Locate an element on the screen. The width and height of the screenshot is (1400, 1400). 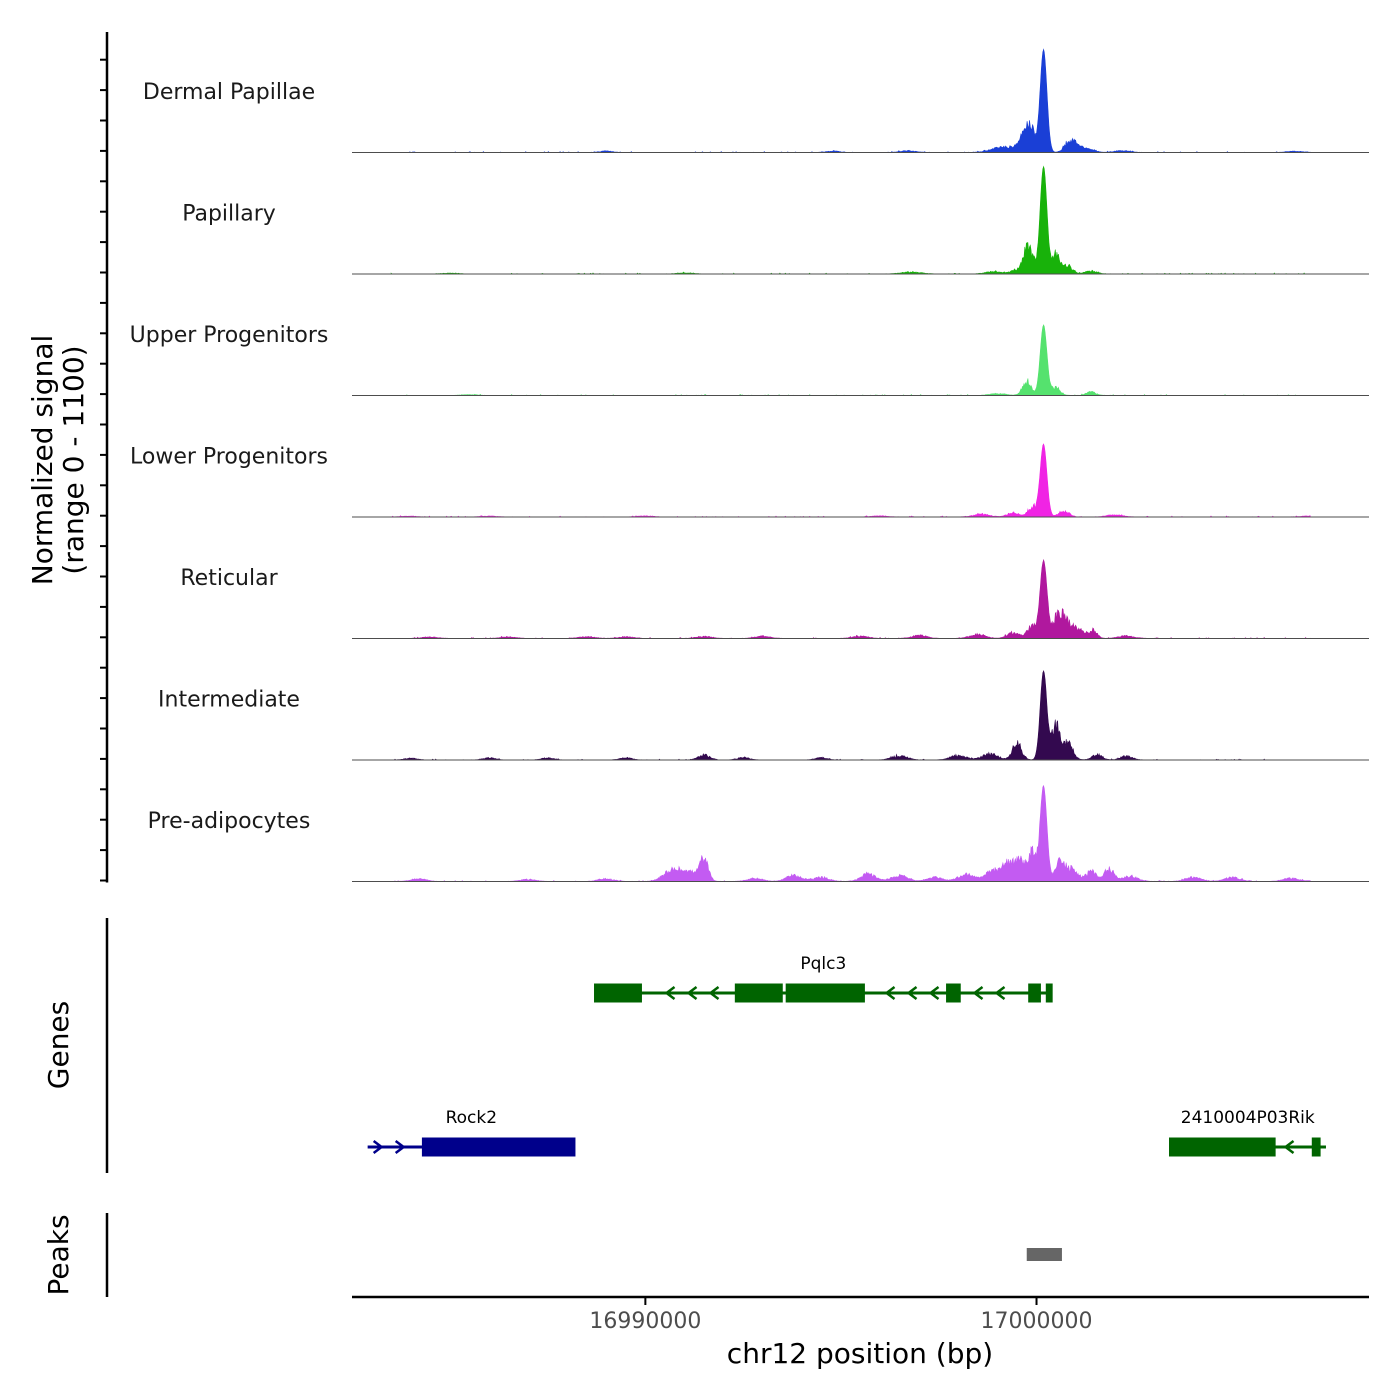
coverage-track-reticular: Reticular is located at coordinates (774, 598).